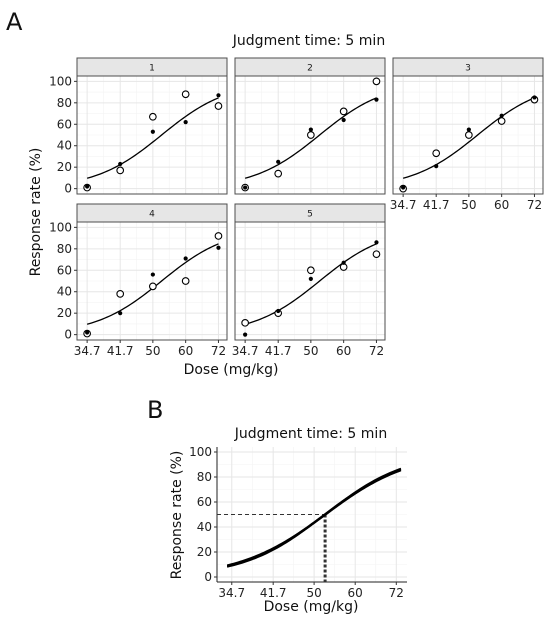  I want to click on panel-b-letter: B, so click(155, 410).